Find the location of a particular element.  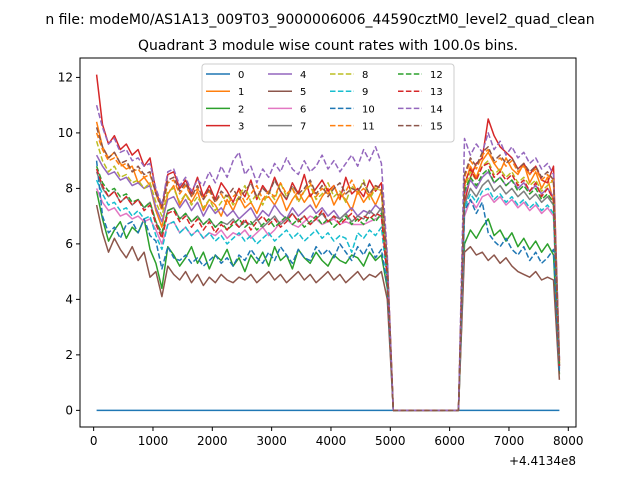

legend-label-6: 6 is located at coordinates (303, 109).